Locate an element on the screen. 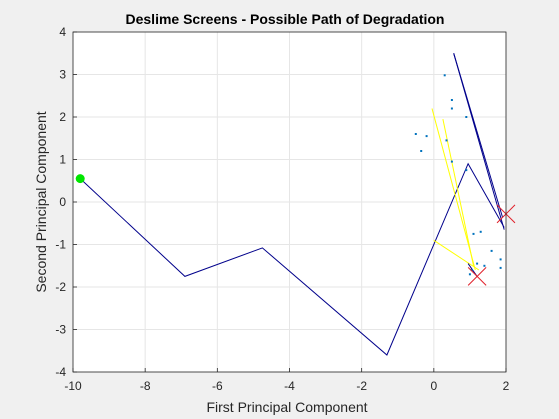 The width and height of the screenshot is (559, 419). x-tick-label: -8 is located at coordinates (145, 386).